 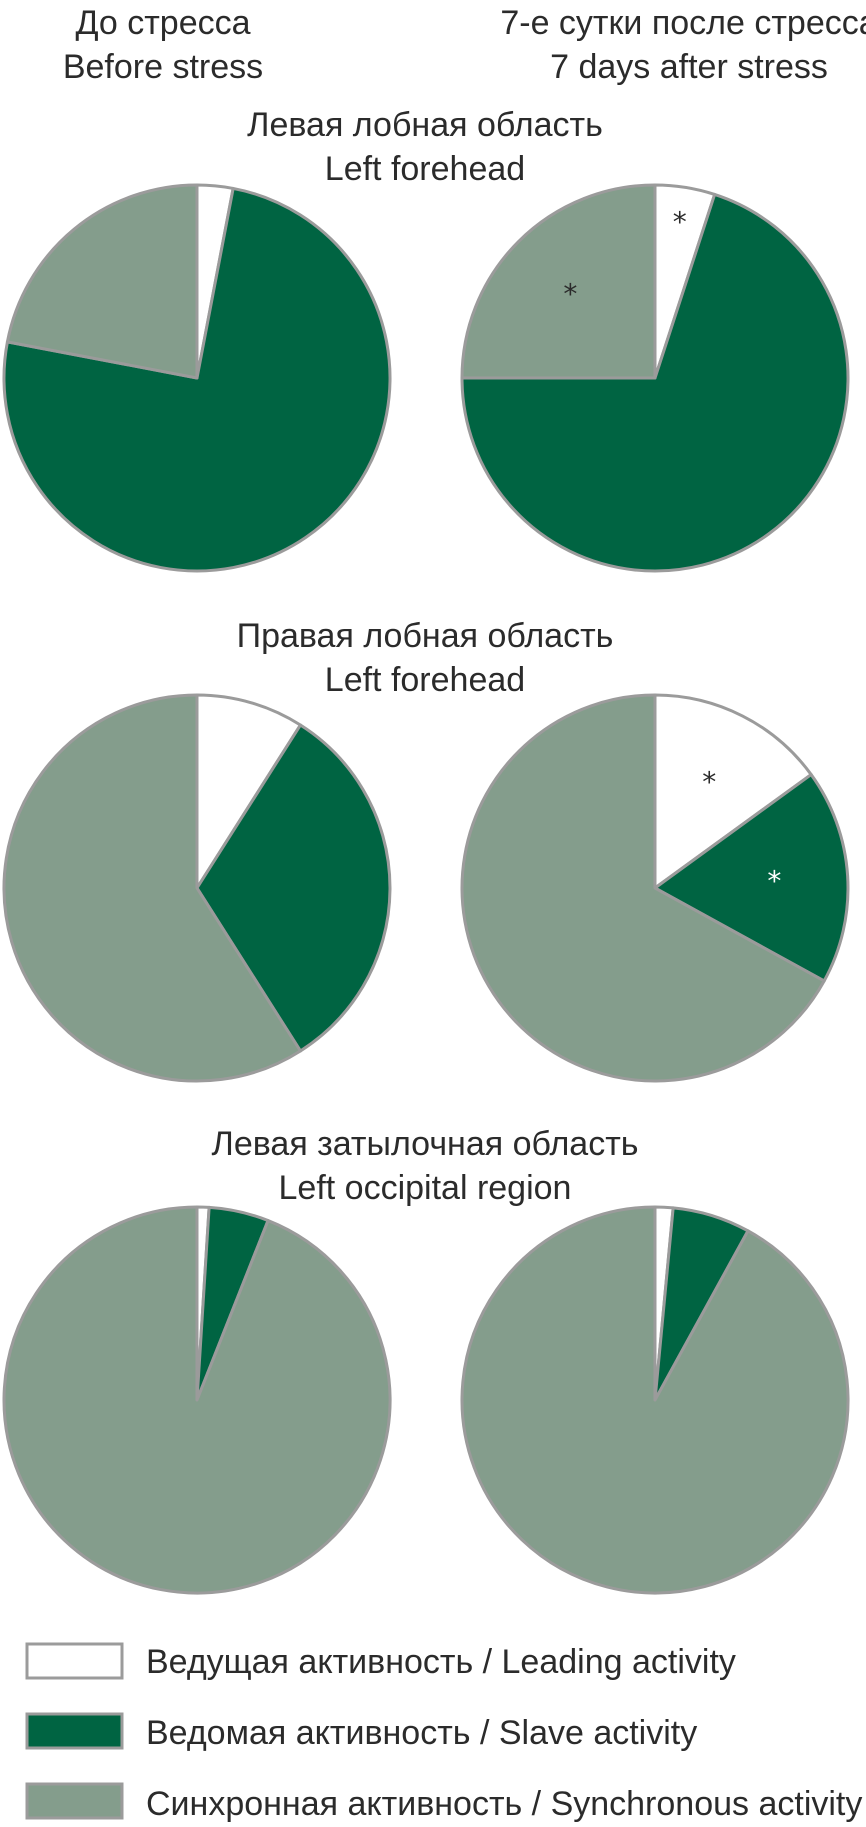 I want to click on column-header-after-en: 7 days after stress, so click(x=689, y=67).